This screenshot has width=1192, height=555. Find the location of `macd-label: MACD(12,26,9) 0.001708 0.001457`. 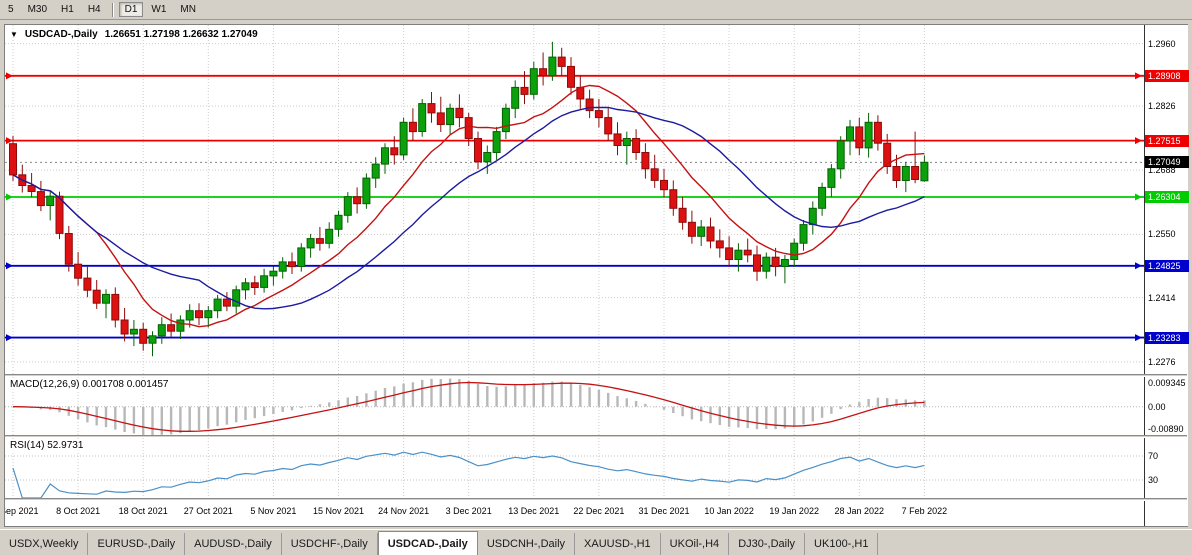

macd-label: MACD(12,26,9) 0.001708 0.001457 is located at coordinates (89, 384).